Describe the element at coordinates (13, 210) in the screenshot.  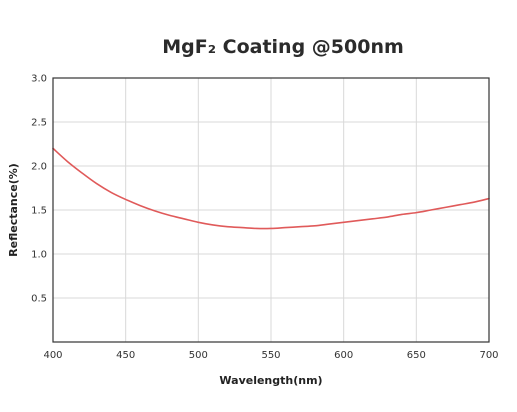
I see `y-axis-label: Reflectance(%)` at that location.